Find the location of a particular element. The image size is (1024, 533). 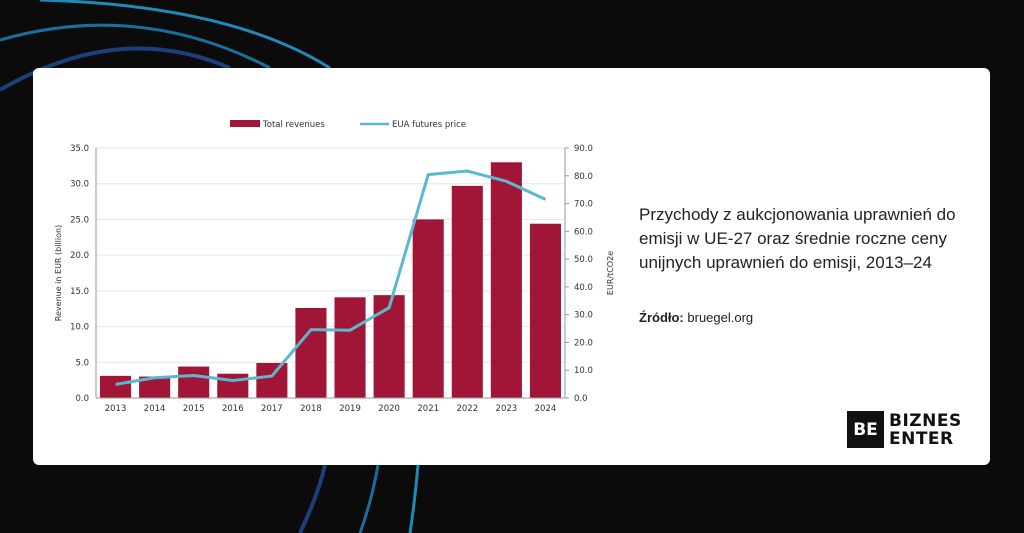

bar-2016 is located at coordinates (233, 385).